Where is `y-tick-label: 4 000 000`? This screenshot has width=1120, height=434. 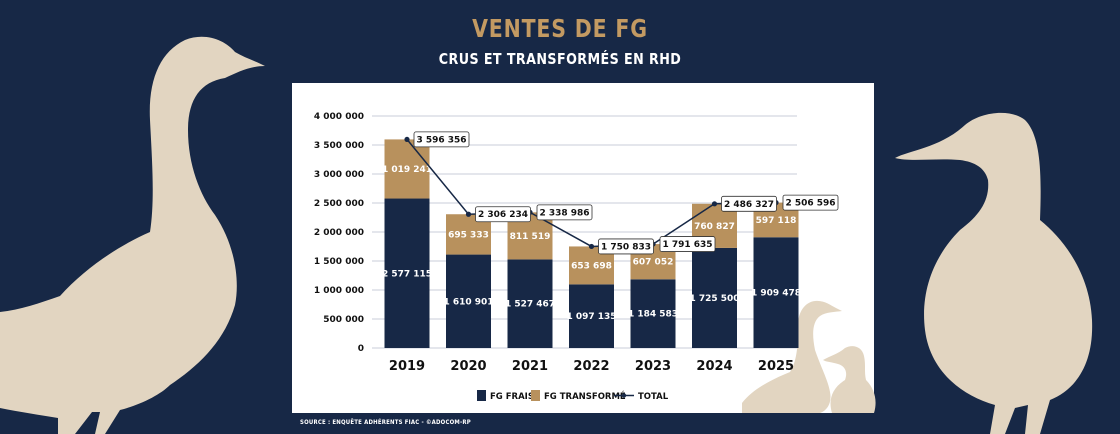
y-tick-label: 4 000 000 is located at coordinates (339, 117).